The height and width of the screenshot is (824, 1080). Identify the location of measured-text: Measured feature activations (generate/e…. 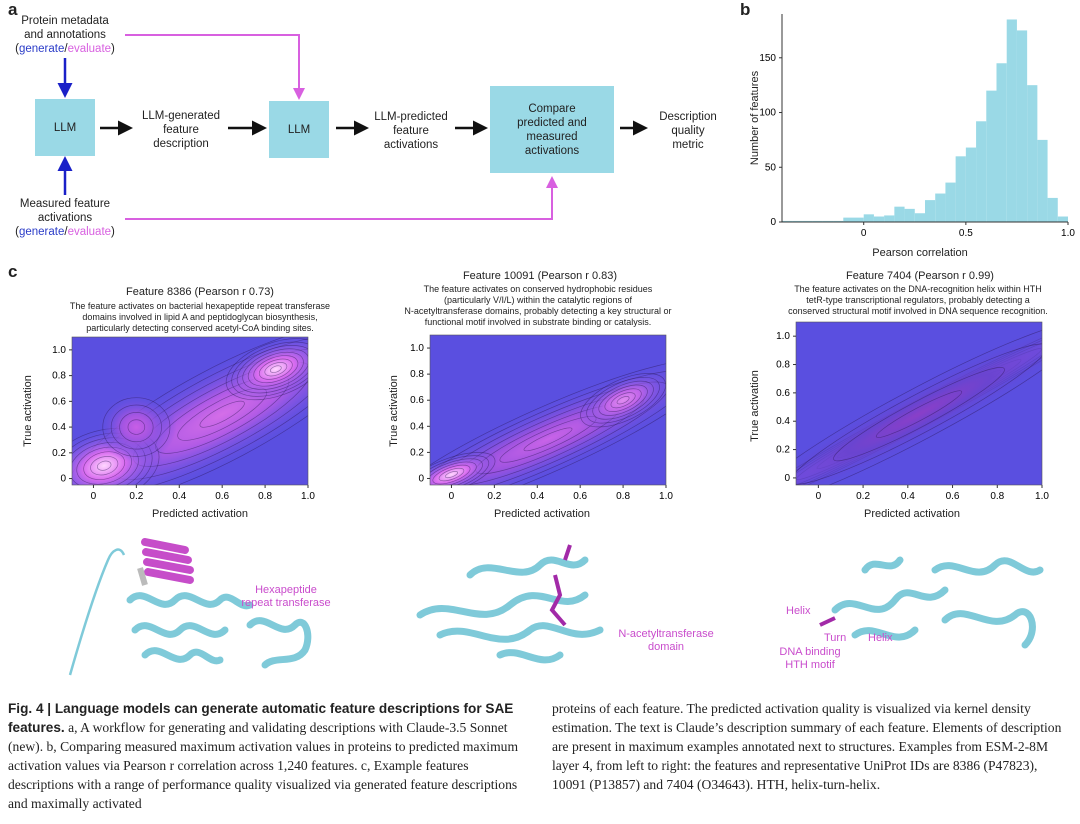
(65, 218).